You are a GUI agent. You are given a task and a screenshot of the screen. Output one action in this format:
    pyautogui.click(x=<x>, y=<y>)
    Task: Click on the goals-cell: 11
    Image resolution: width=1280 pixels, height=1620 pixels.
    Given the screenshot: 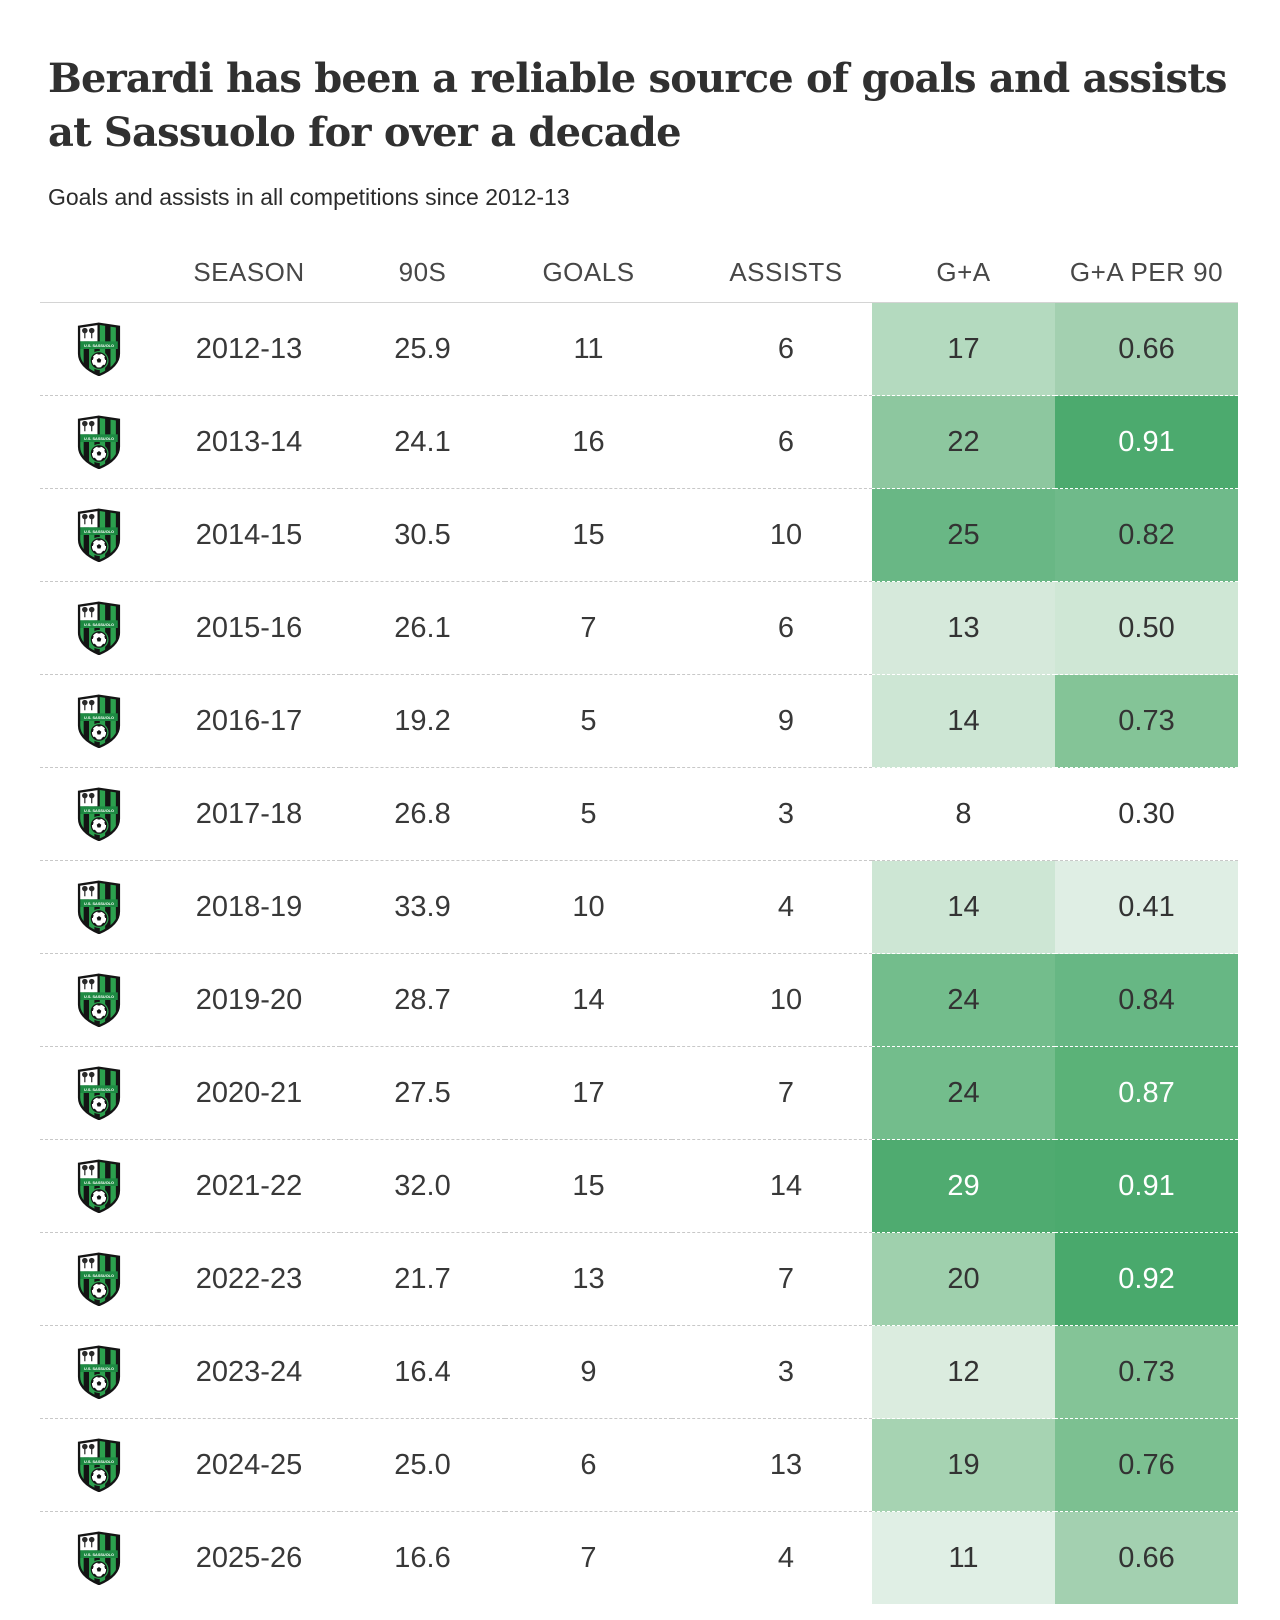 What is the action you would take?
    pyautogui.click(x=588, y=349)
    